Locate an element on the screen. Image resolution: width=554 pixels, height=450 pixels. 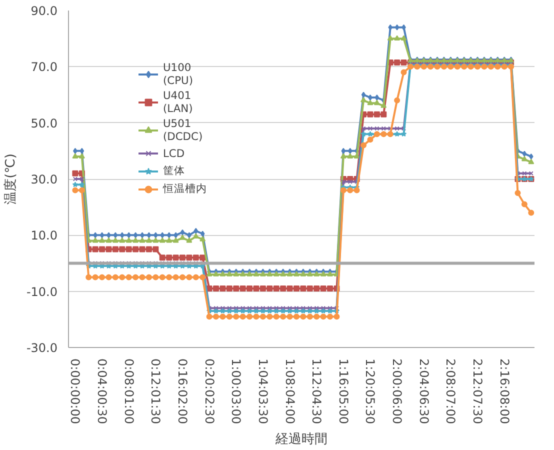
x-tick-label: 1:20:05:30 is located at coordinates (370, 391).